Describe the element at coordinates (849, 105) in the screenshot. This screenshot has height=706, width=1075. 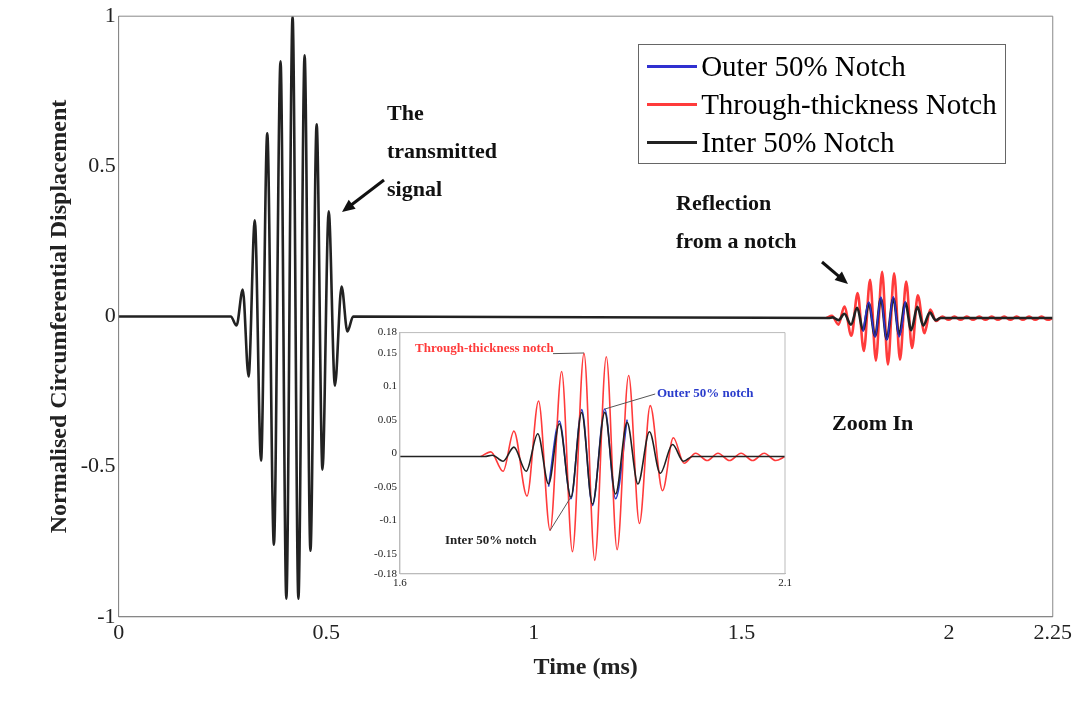
I see `legend-label: Through-thickness Notch` at that location.